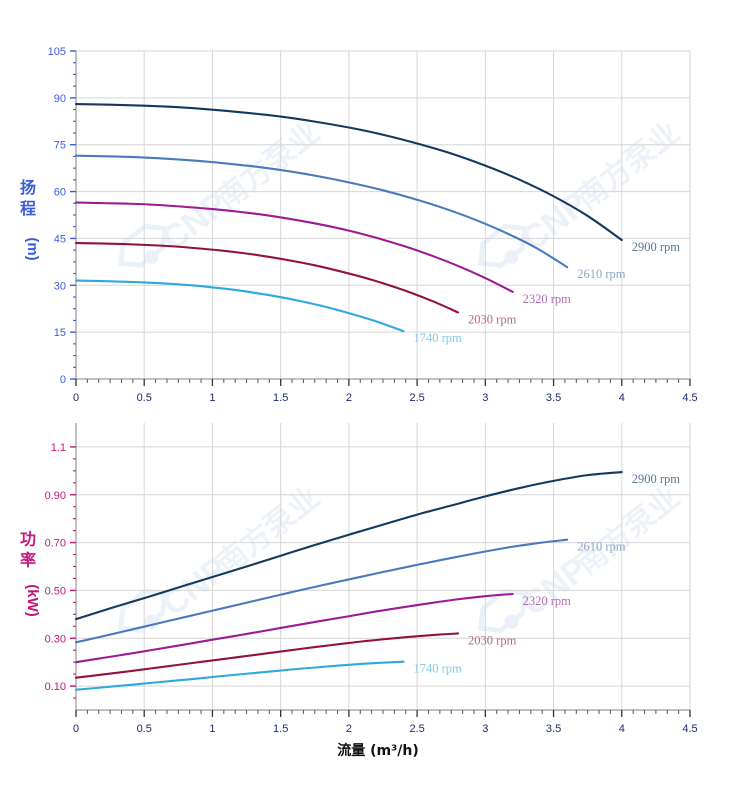 The image size is (752, 797). Describe the element at coordinates (28, 560) in the screenshot. I see `y-axis-title-char: 率` at that location.